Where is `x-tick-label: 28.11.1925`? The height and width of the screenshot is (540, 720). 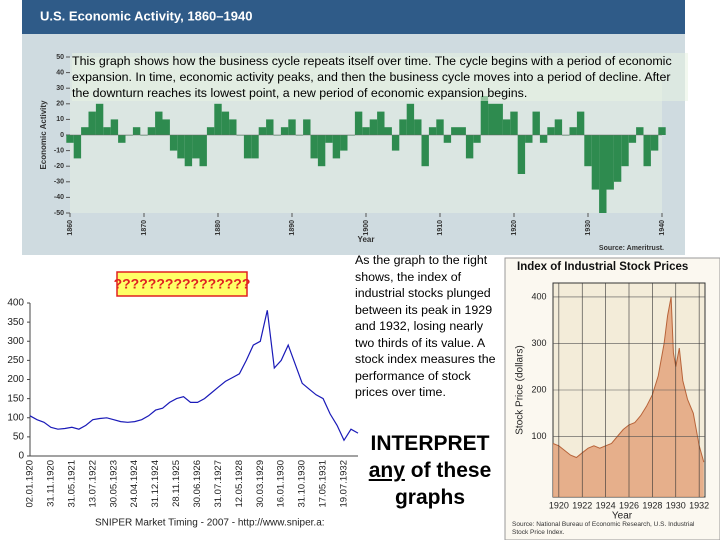 x-tick-label: 28.11.1925 is located at coordinates (176, 483).